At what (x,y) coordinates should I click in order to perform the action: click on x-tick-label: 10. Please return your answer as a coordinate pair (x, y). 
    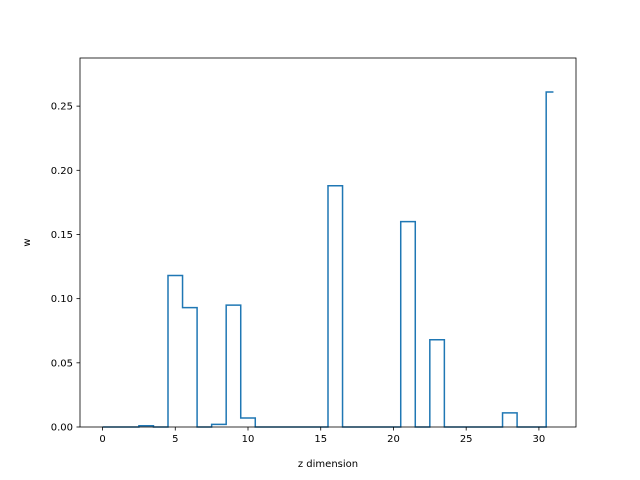
    Looking at the image, I should click on (248, 439).